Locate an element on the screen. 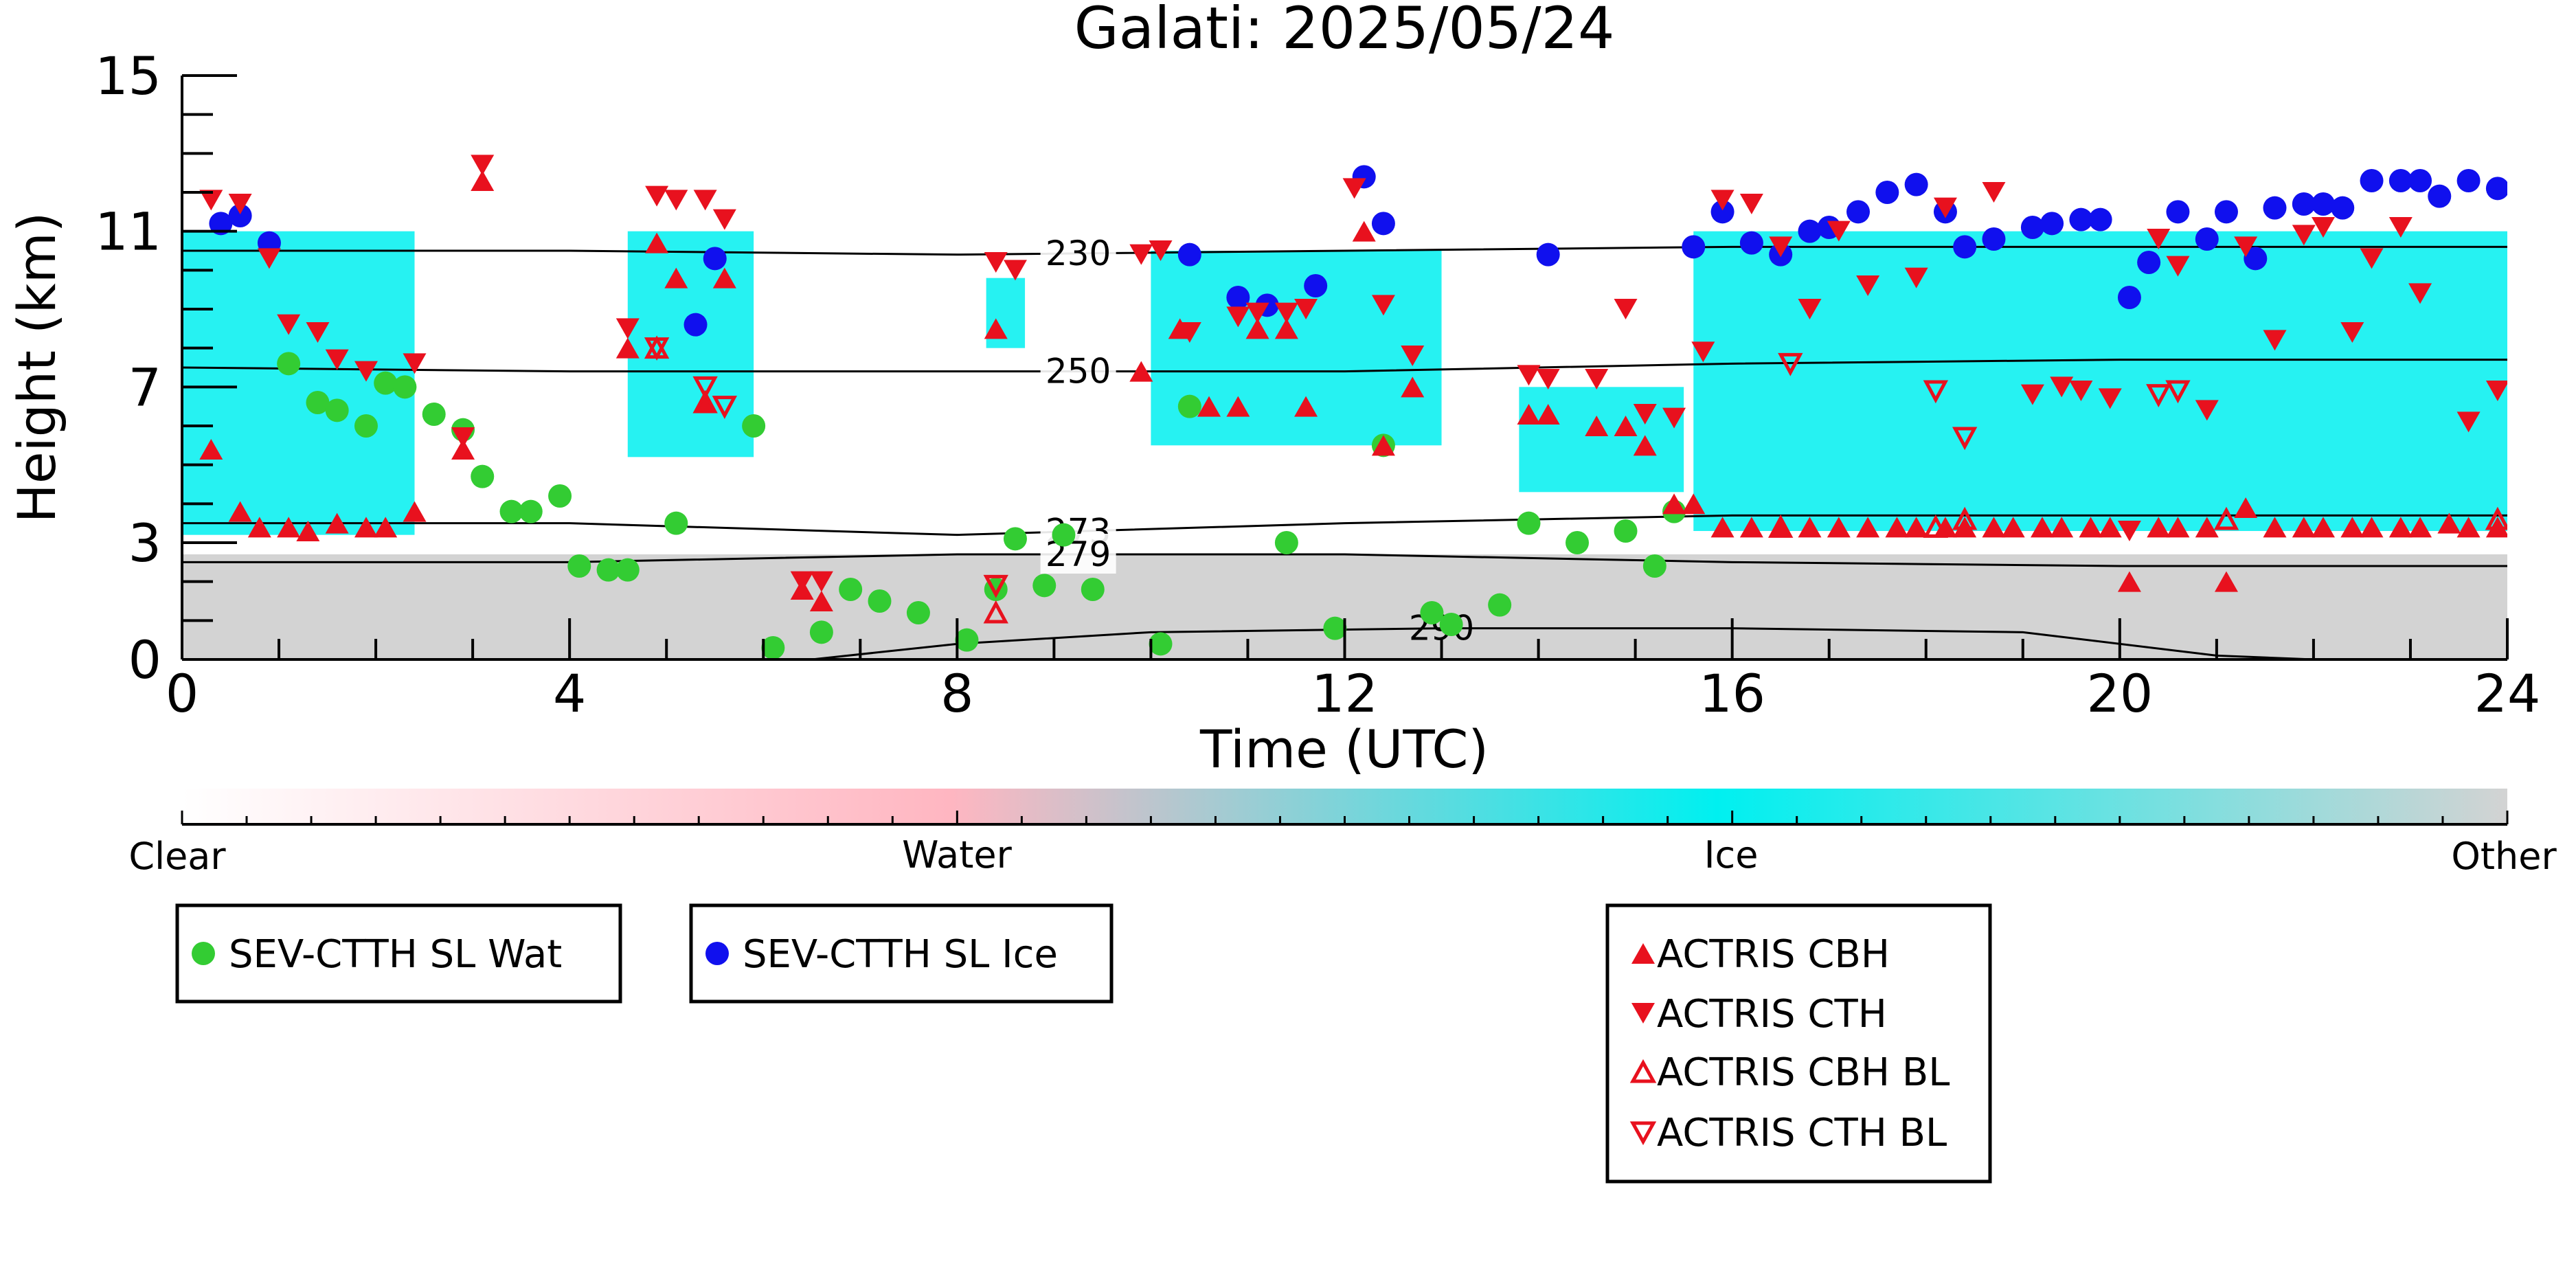  y-tick-label: 3 is located at coordinates (144, 543).